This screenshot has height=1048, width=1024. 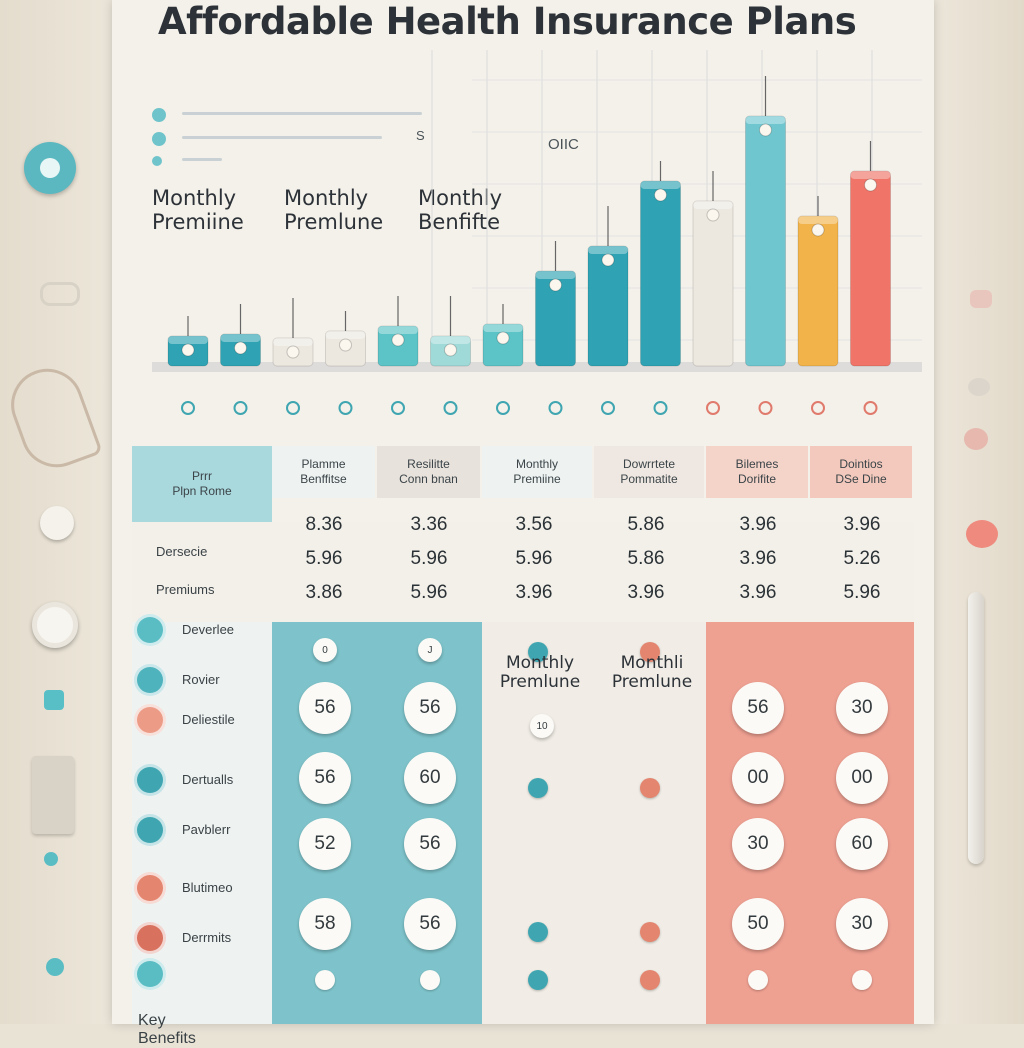 What do you see at coordinates (652, 672) in the screenshot?
I see `middle-label: Monthli Premlune` at bounding box center [652, 672].